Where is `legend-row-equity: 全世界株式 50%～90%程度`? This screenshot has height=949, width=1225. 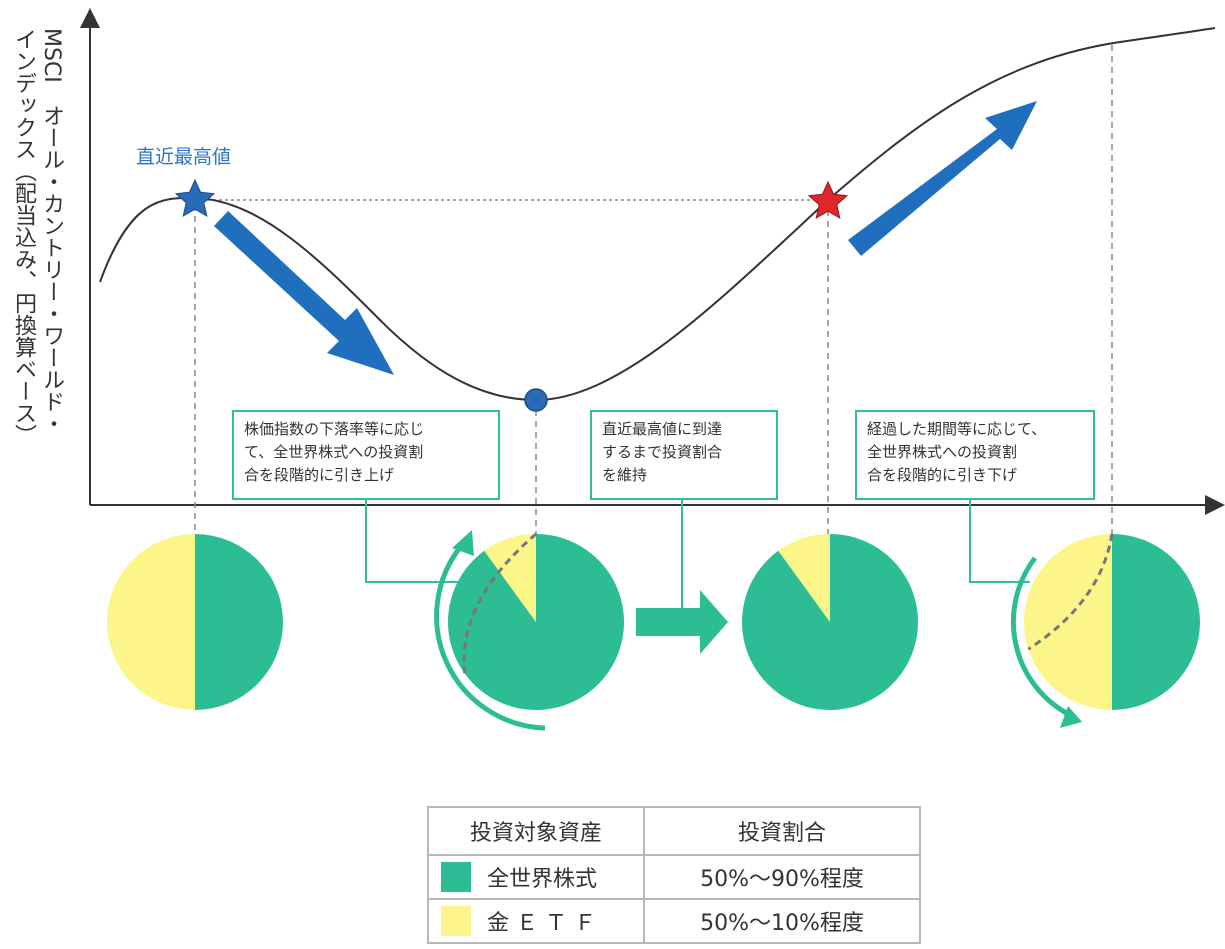
legend-row-equity: 全世界株式 50%～90%程度 is located at coordinates (674, 877).